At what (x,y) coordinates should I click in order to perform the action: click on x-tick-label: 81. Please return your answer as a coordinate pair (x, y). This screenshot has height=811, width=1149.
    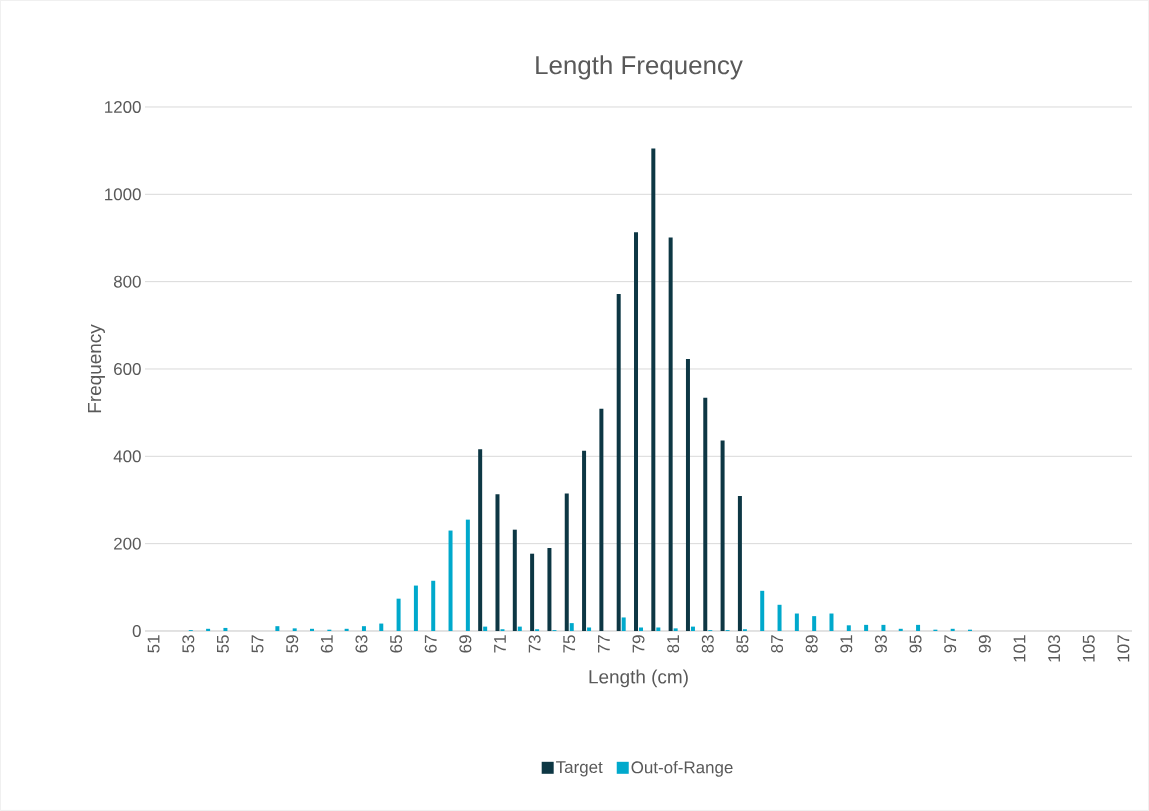
    Looking at the image, I should click on (673, 644).